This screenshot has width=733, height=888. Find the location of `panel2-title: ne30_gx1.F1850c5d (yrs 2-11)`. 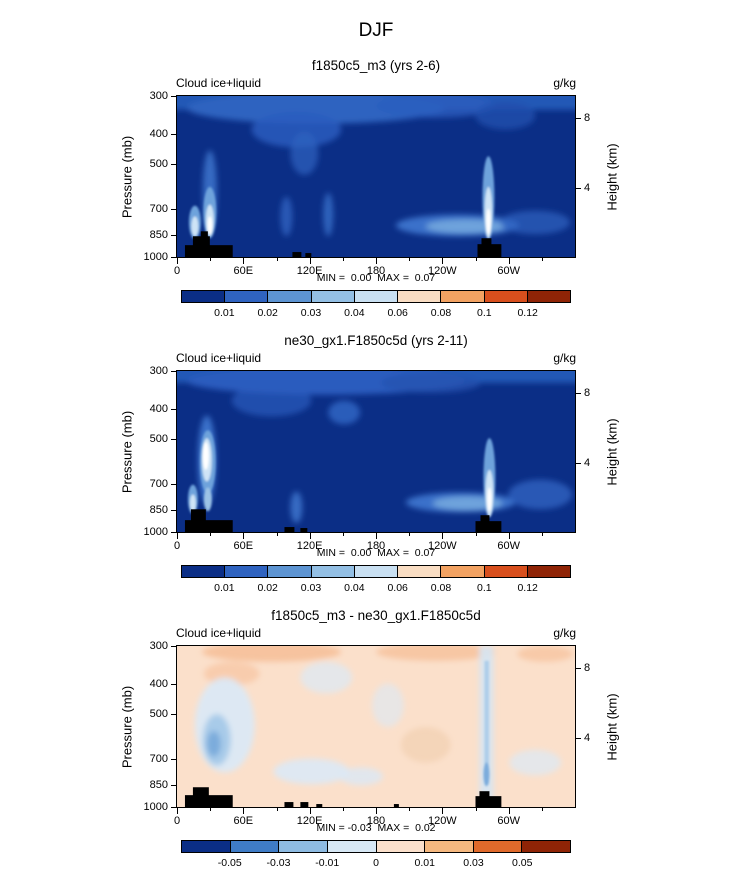

panel2-title: ne30_gx1.F1850c5d (yrs 2-11) is located at coordinates (376, 340).